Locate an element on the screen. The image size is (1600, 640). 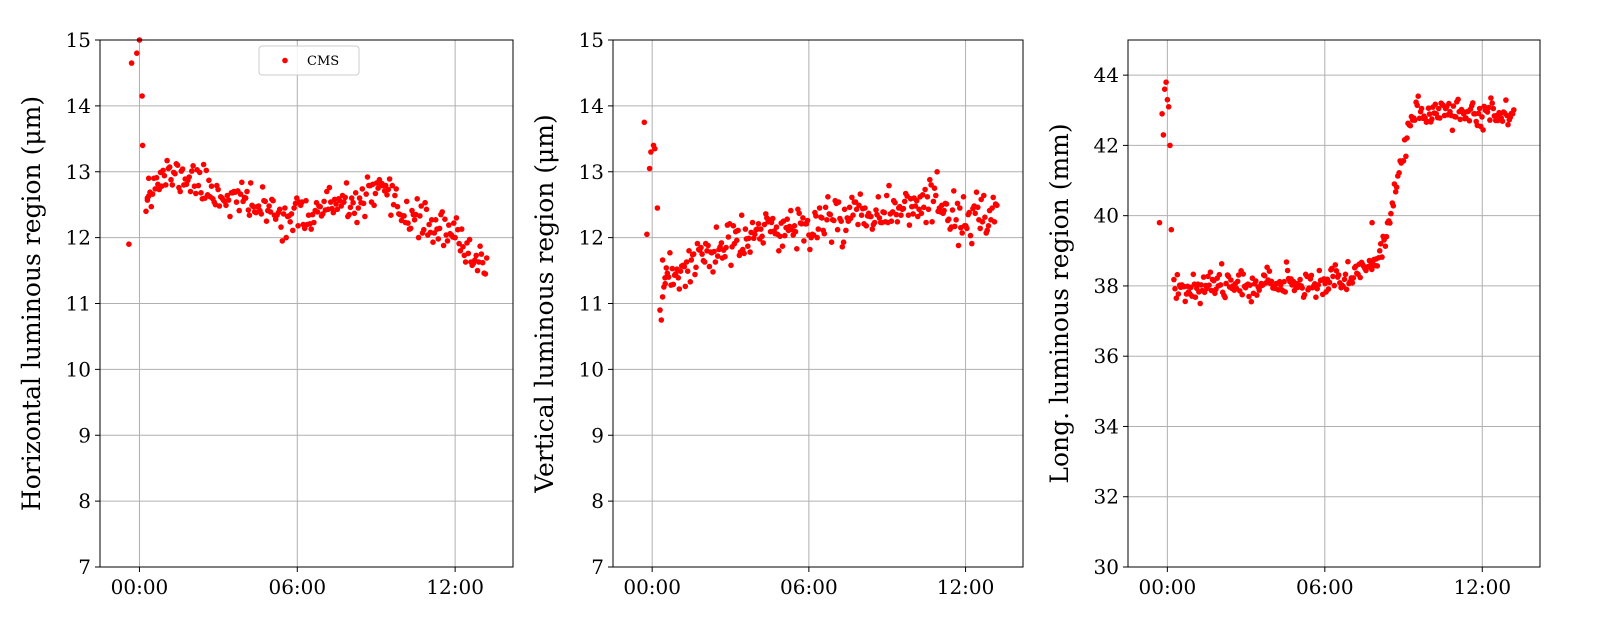
y-tick-label: 8 is located at coordinates (597, 501).